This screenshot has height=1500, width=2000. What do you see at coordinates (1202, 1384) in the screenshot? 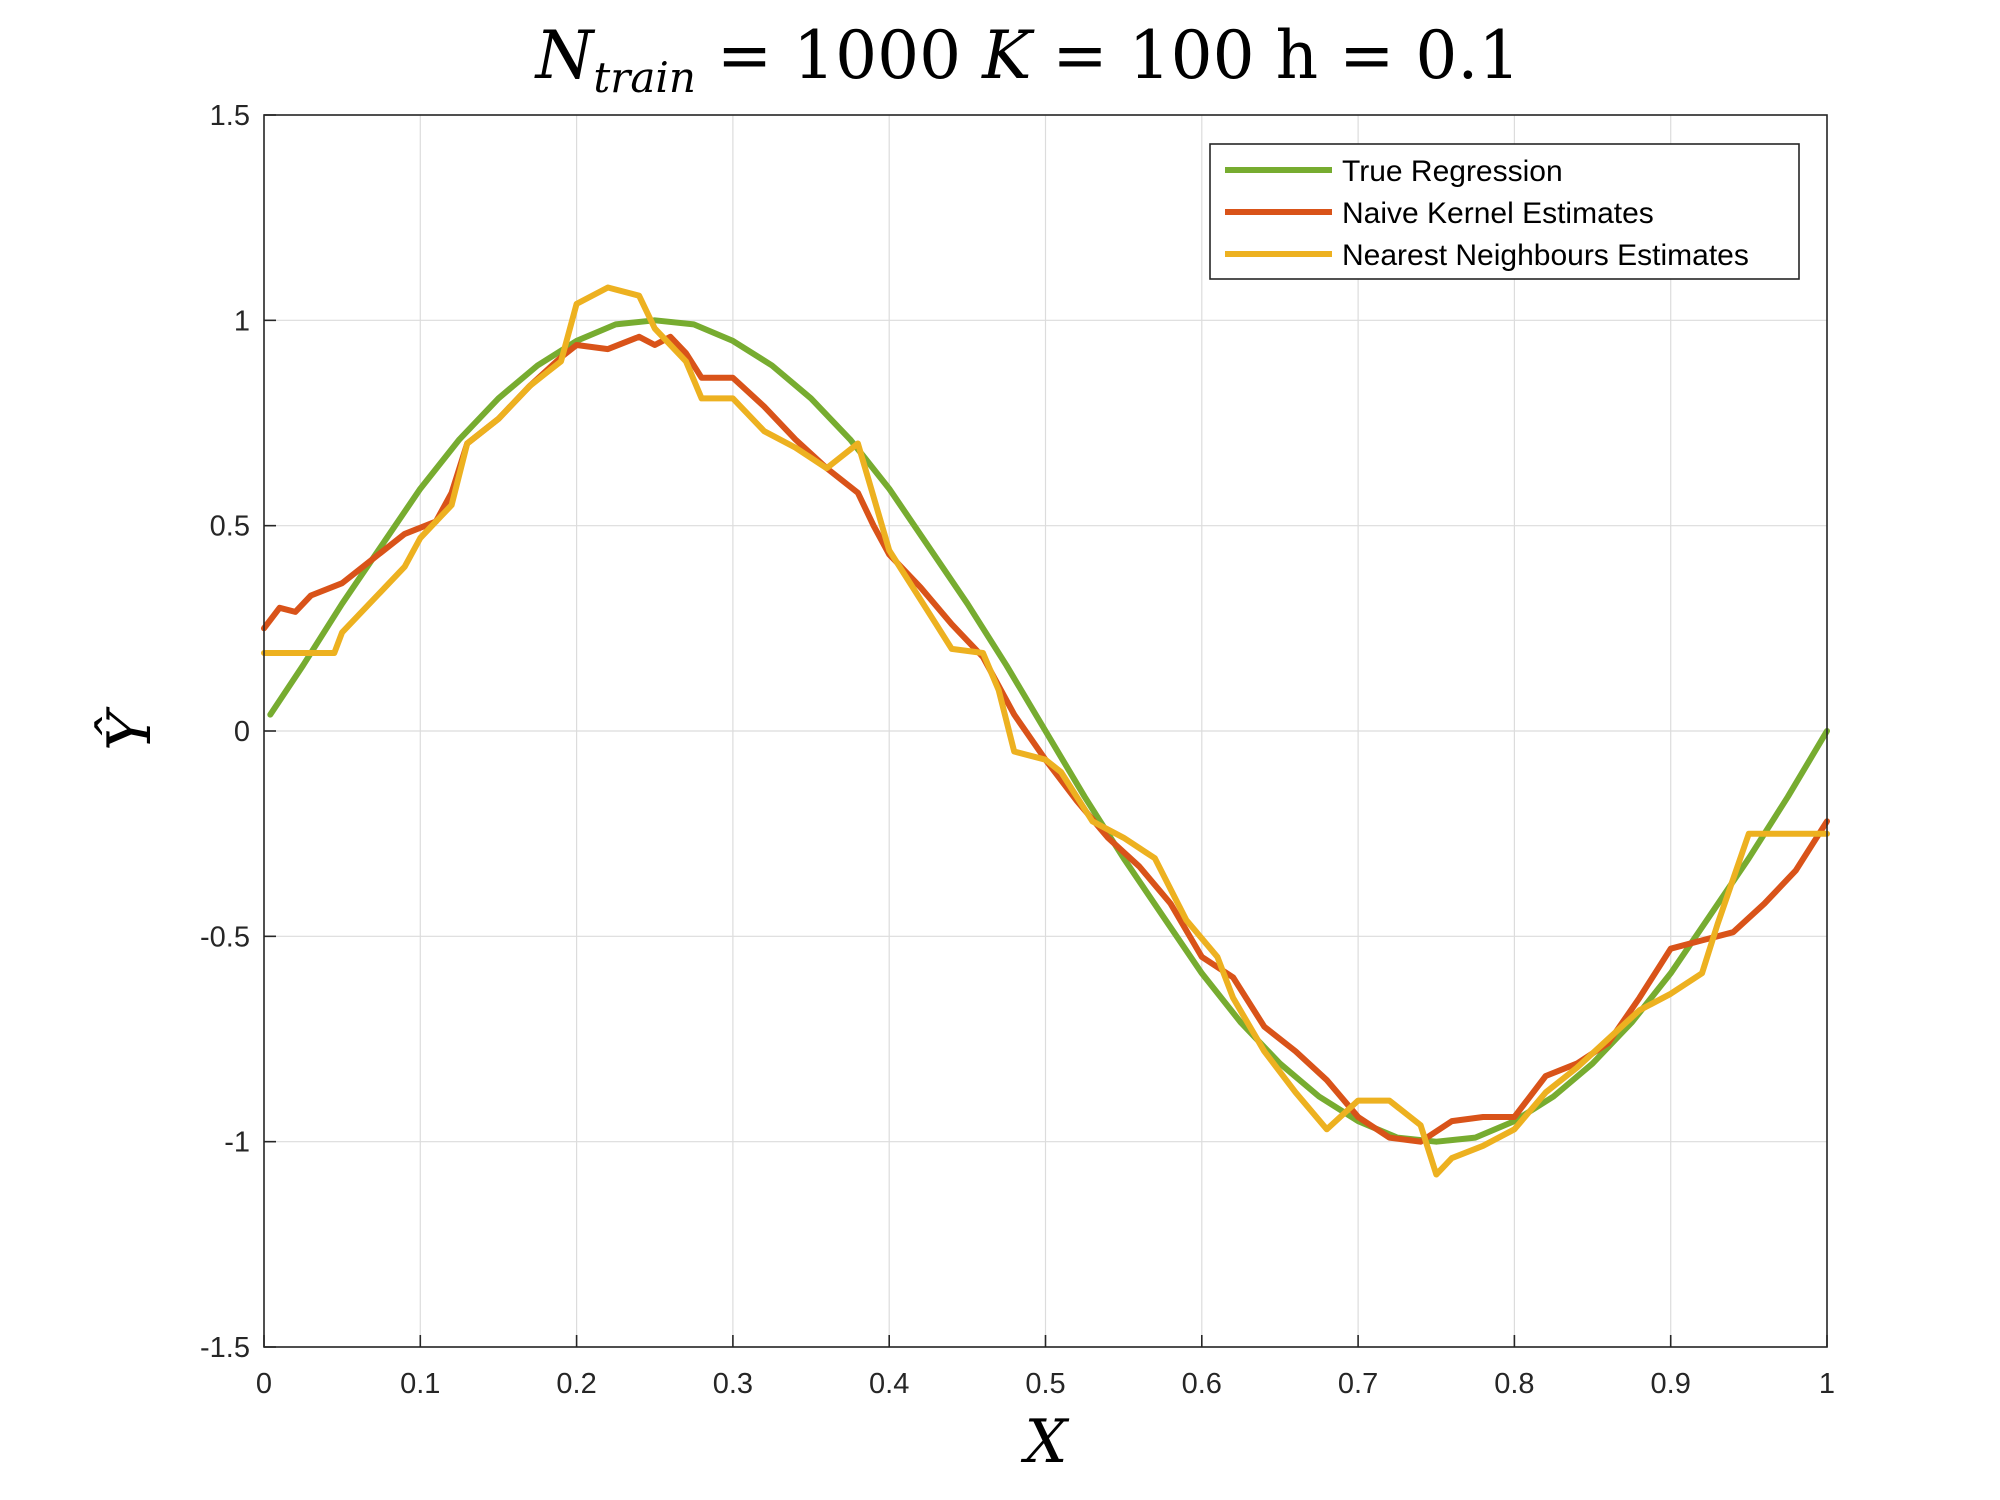
I see `x-tick-label: 0.6` at bounding box center [1202, 1384].